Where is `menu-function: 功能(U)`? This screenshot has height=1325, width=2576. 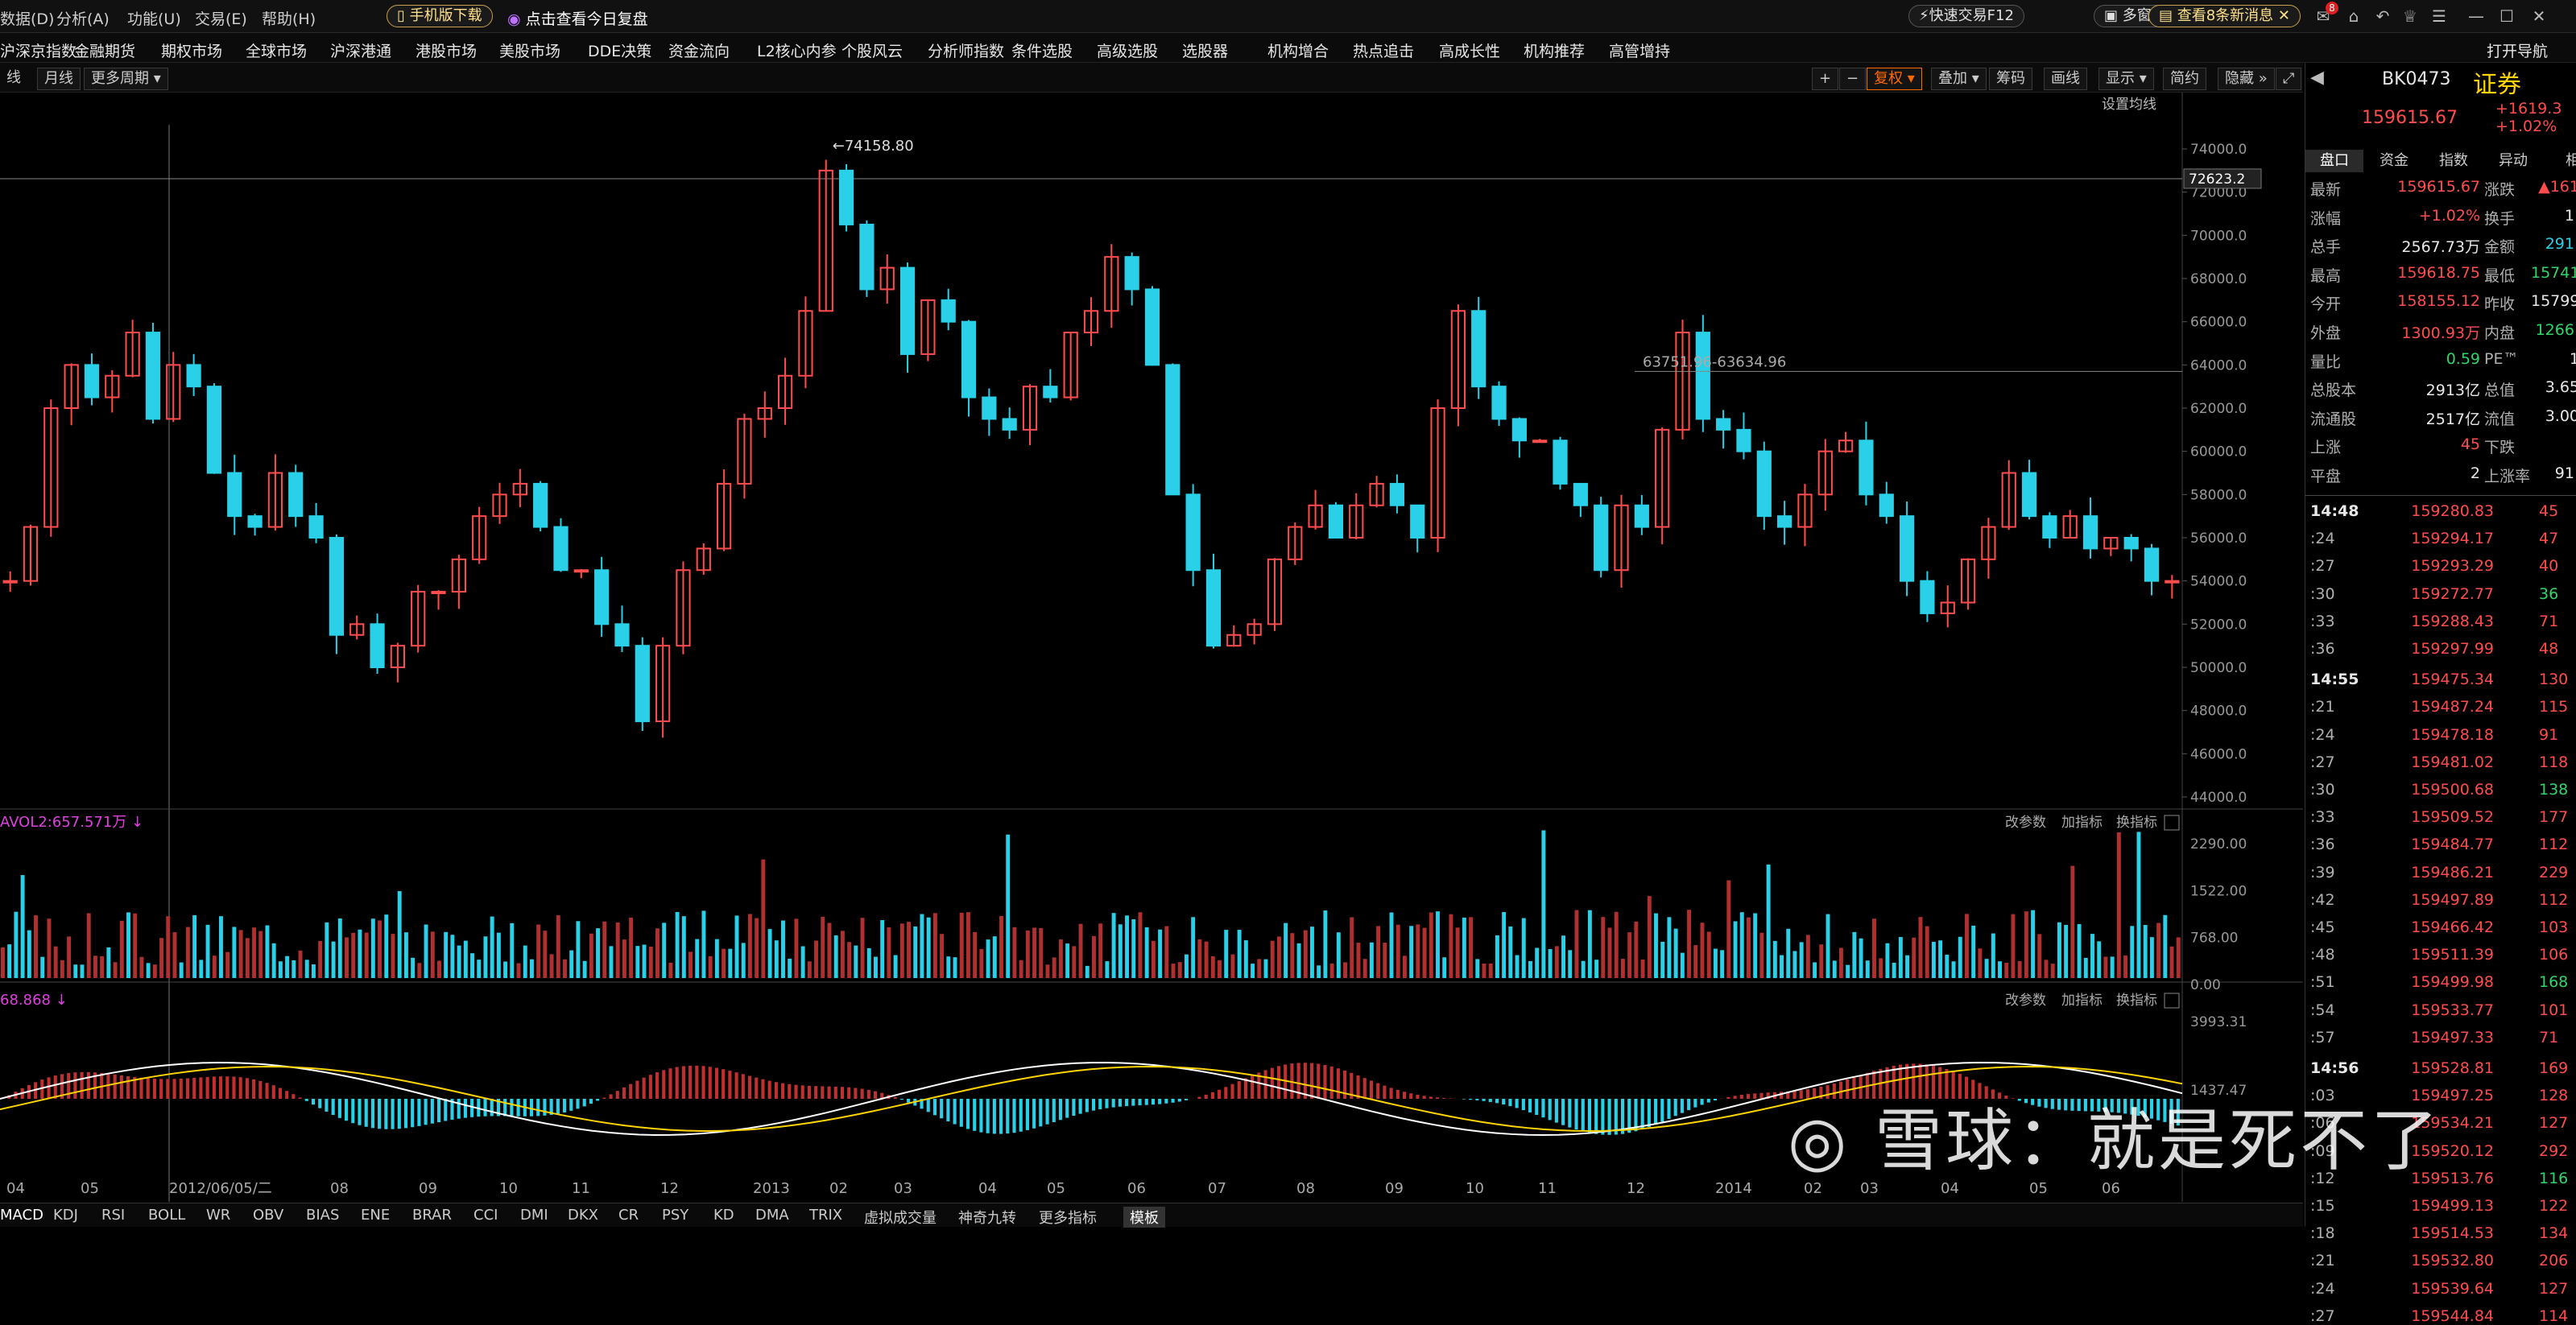 menu-function: 功能(U) is located at coordinates (154, 18).